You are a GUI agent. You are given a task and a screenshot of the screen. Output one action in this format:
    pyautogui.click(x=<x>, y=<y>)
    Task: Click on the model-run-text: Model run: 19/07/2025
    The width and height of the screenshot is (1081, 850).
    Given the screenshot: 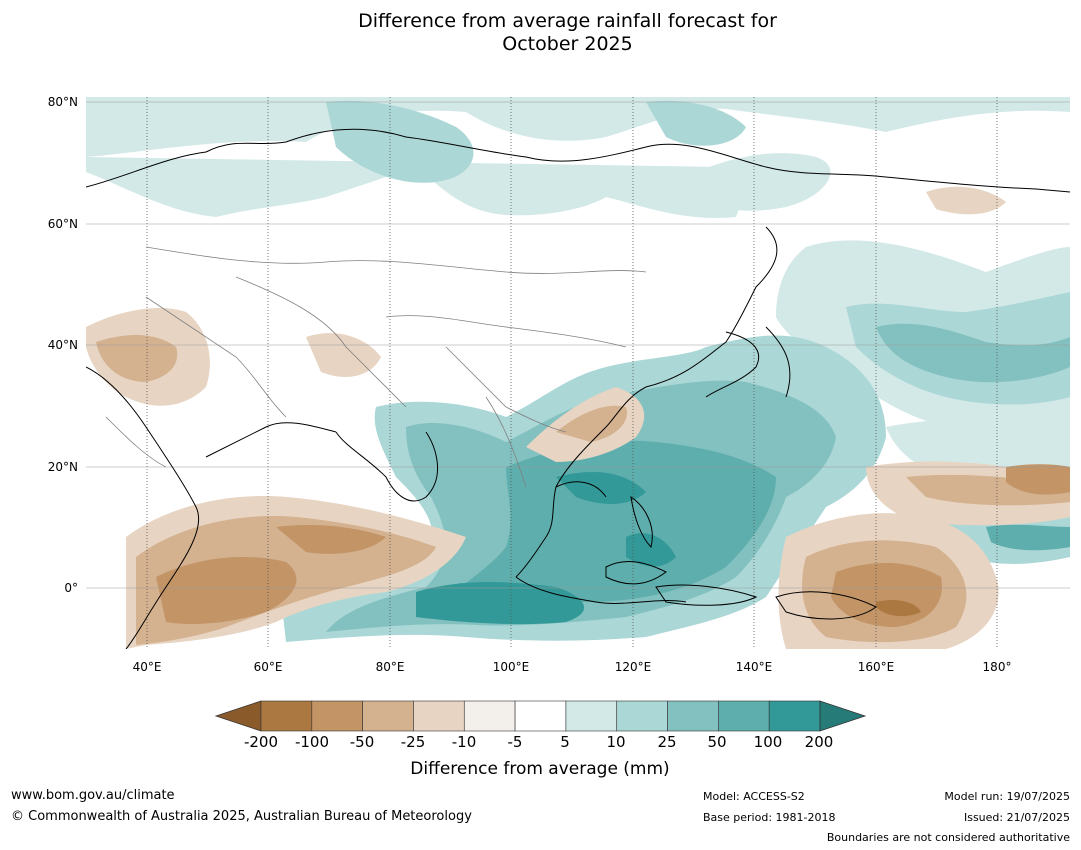 What is the action you would take?
    pyautogui.click(x=1007, y=796)
    